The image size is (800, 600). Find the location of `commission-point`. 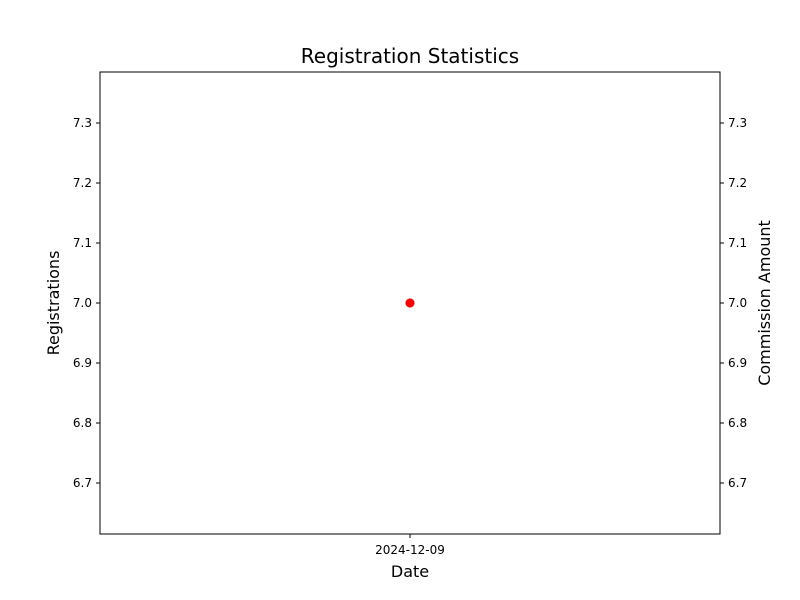

commission-point is located at coordinates (410, 303).